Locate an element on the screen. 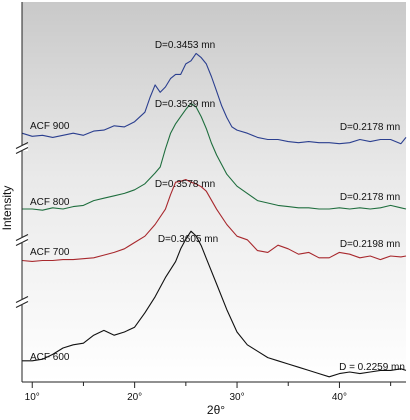  x-tick-label: 20° is located at coordinates (134, 397).